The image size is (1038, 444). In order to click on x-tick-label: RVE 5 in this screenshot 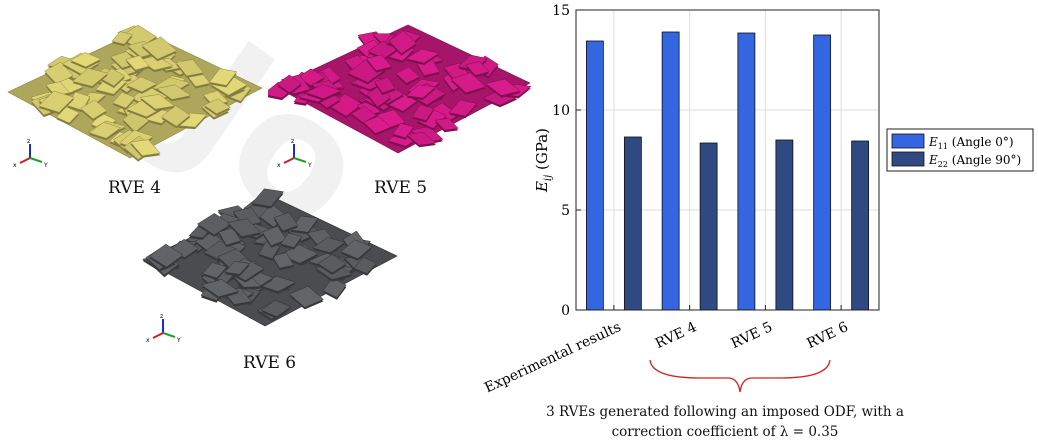, I will do `click(752, 335)`.